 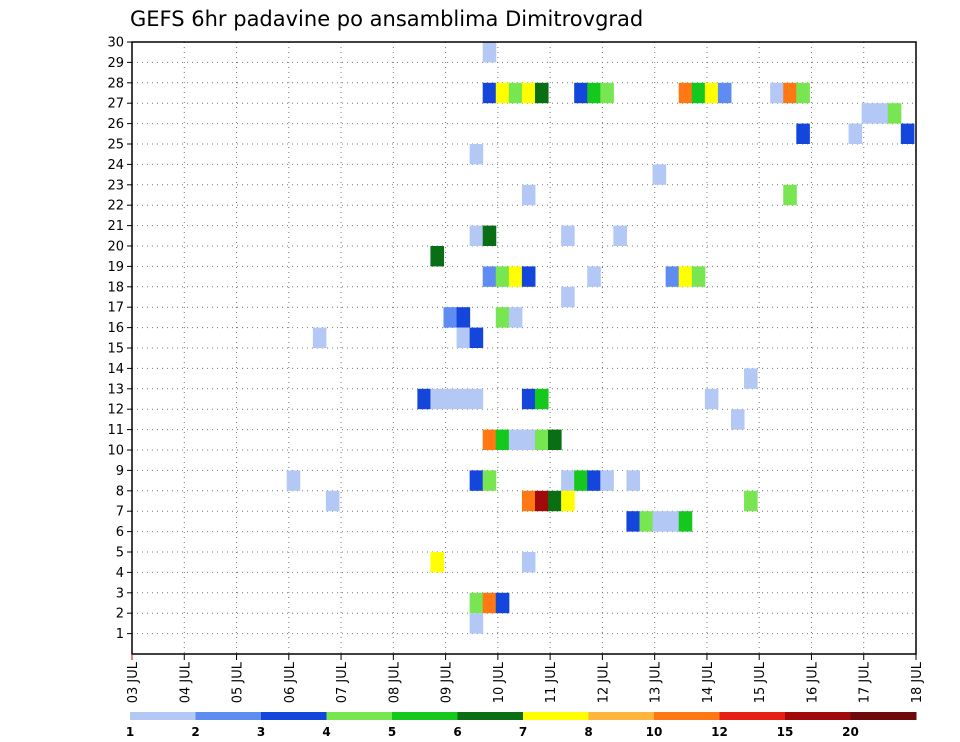 I want to click on colorbar-label: 15, so click(x=785, y=732).